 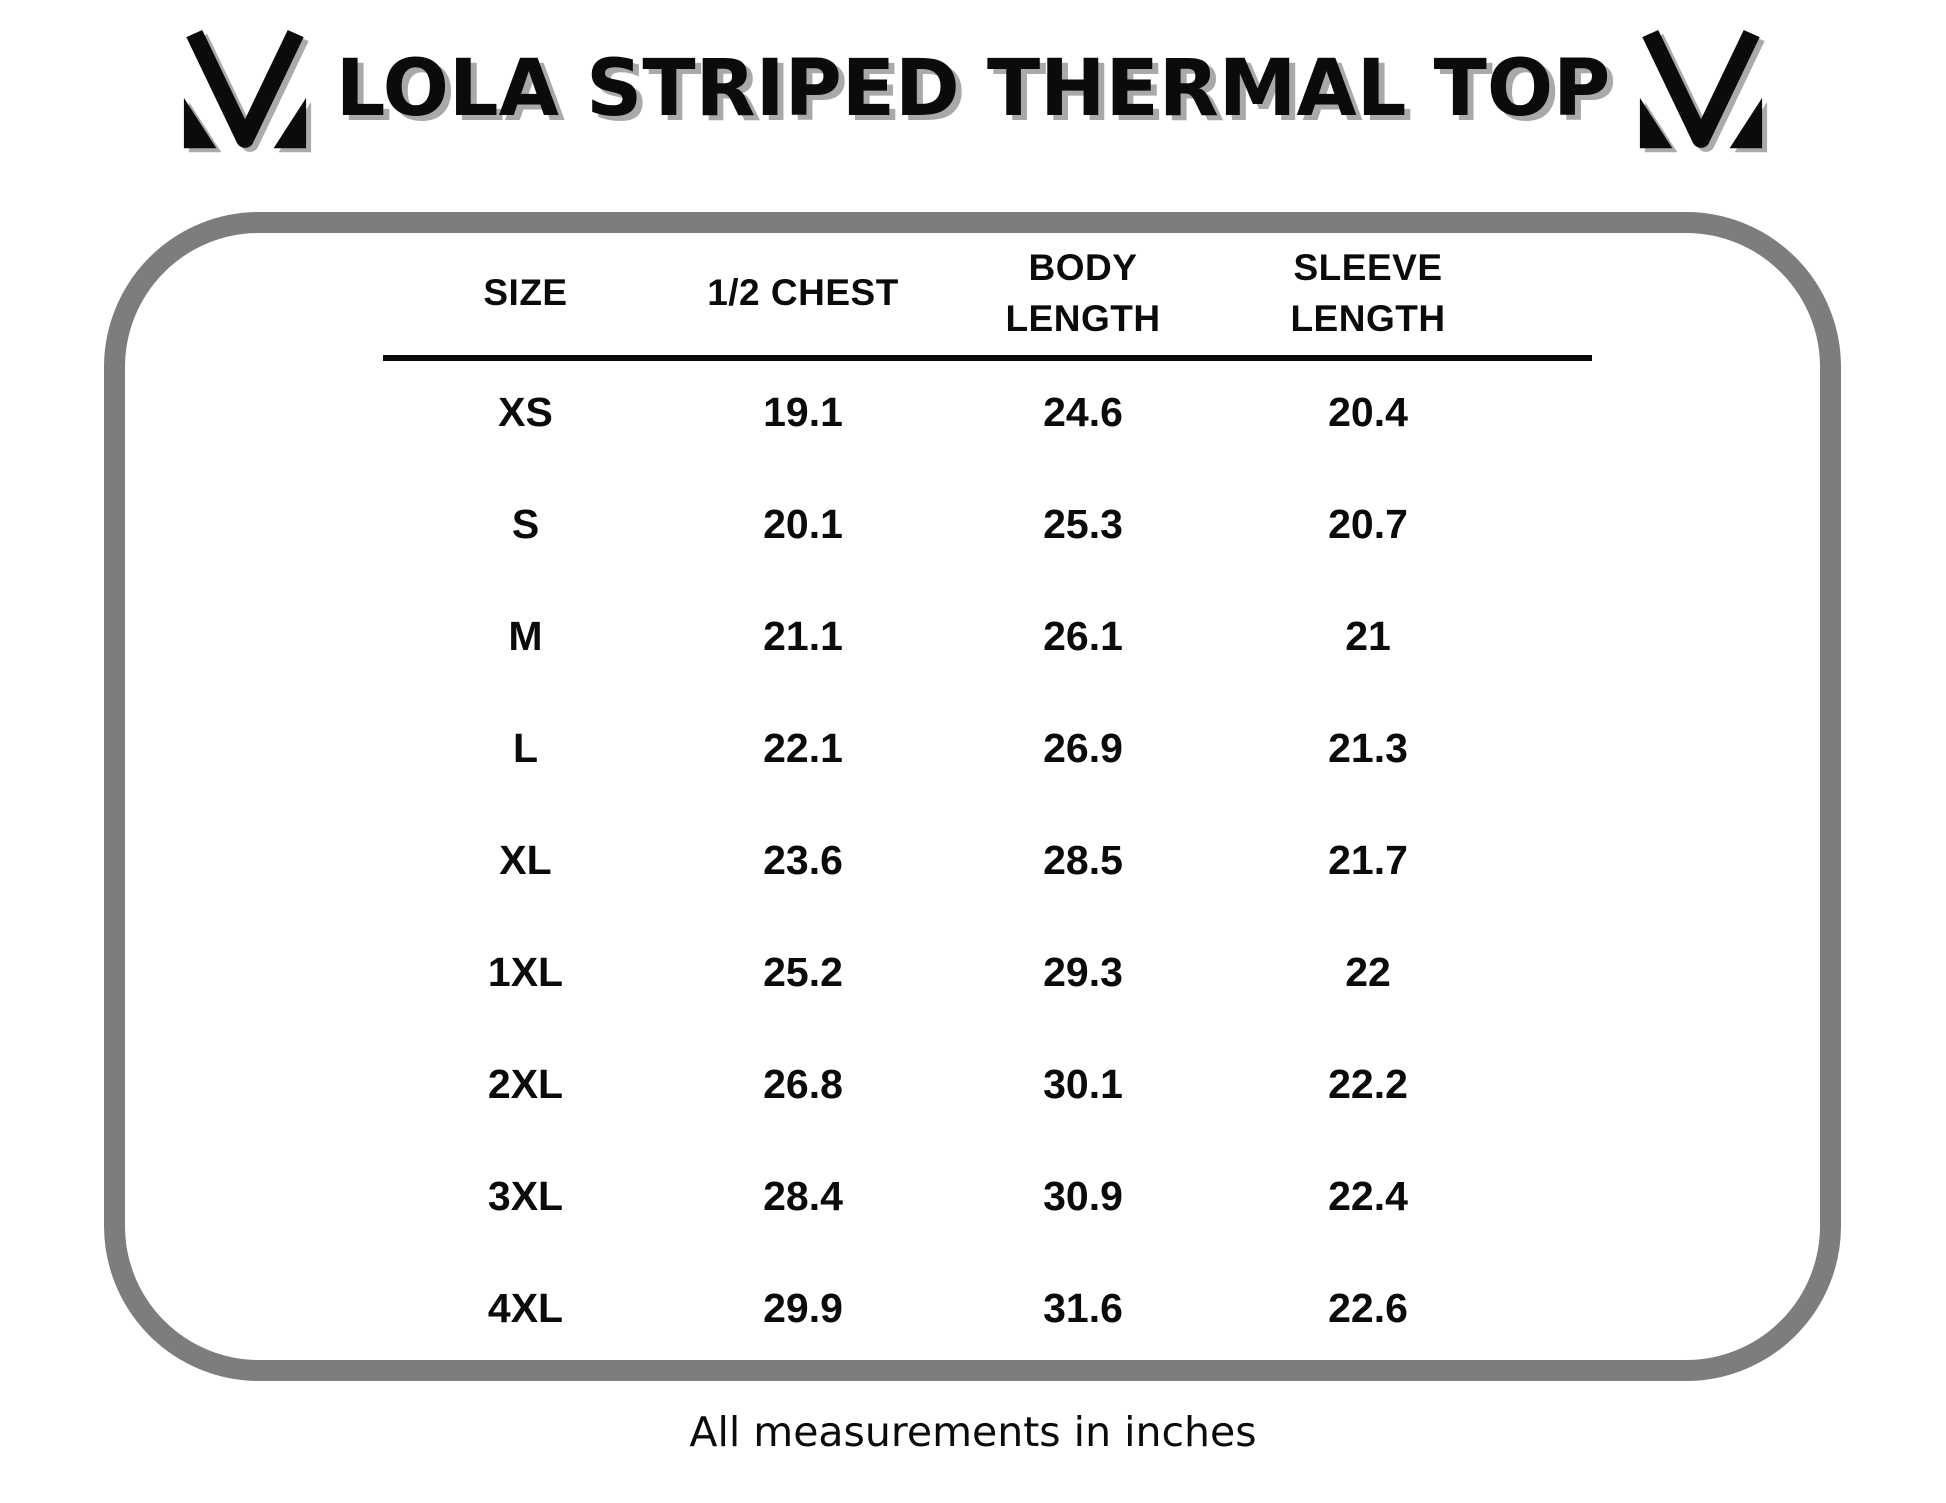 What do you see at coordinates (1083, 411) in the screenshot?
I see `body-length-value: 24.6` at bounding box center [1083, 411].